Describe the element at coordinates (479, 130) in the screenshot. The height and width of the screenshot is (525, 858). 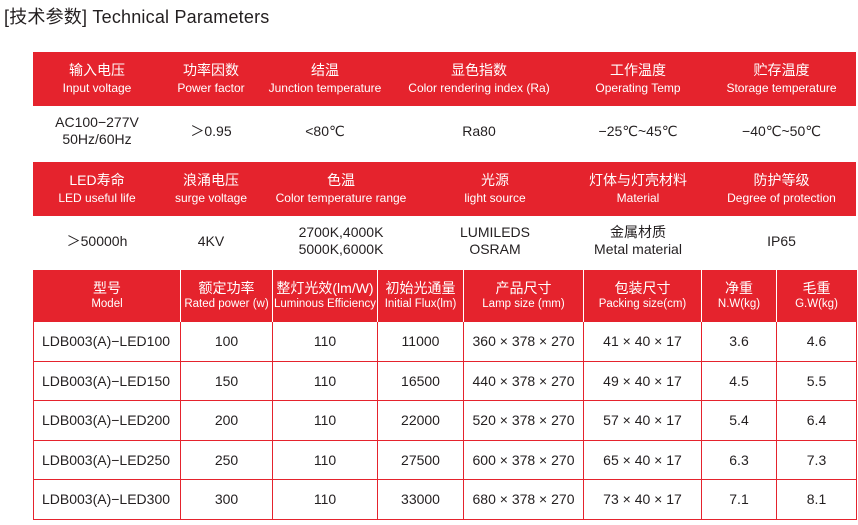
I see `value-color-rendering-index: Ra80` at that location.